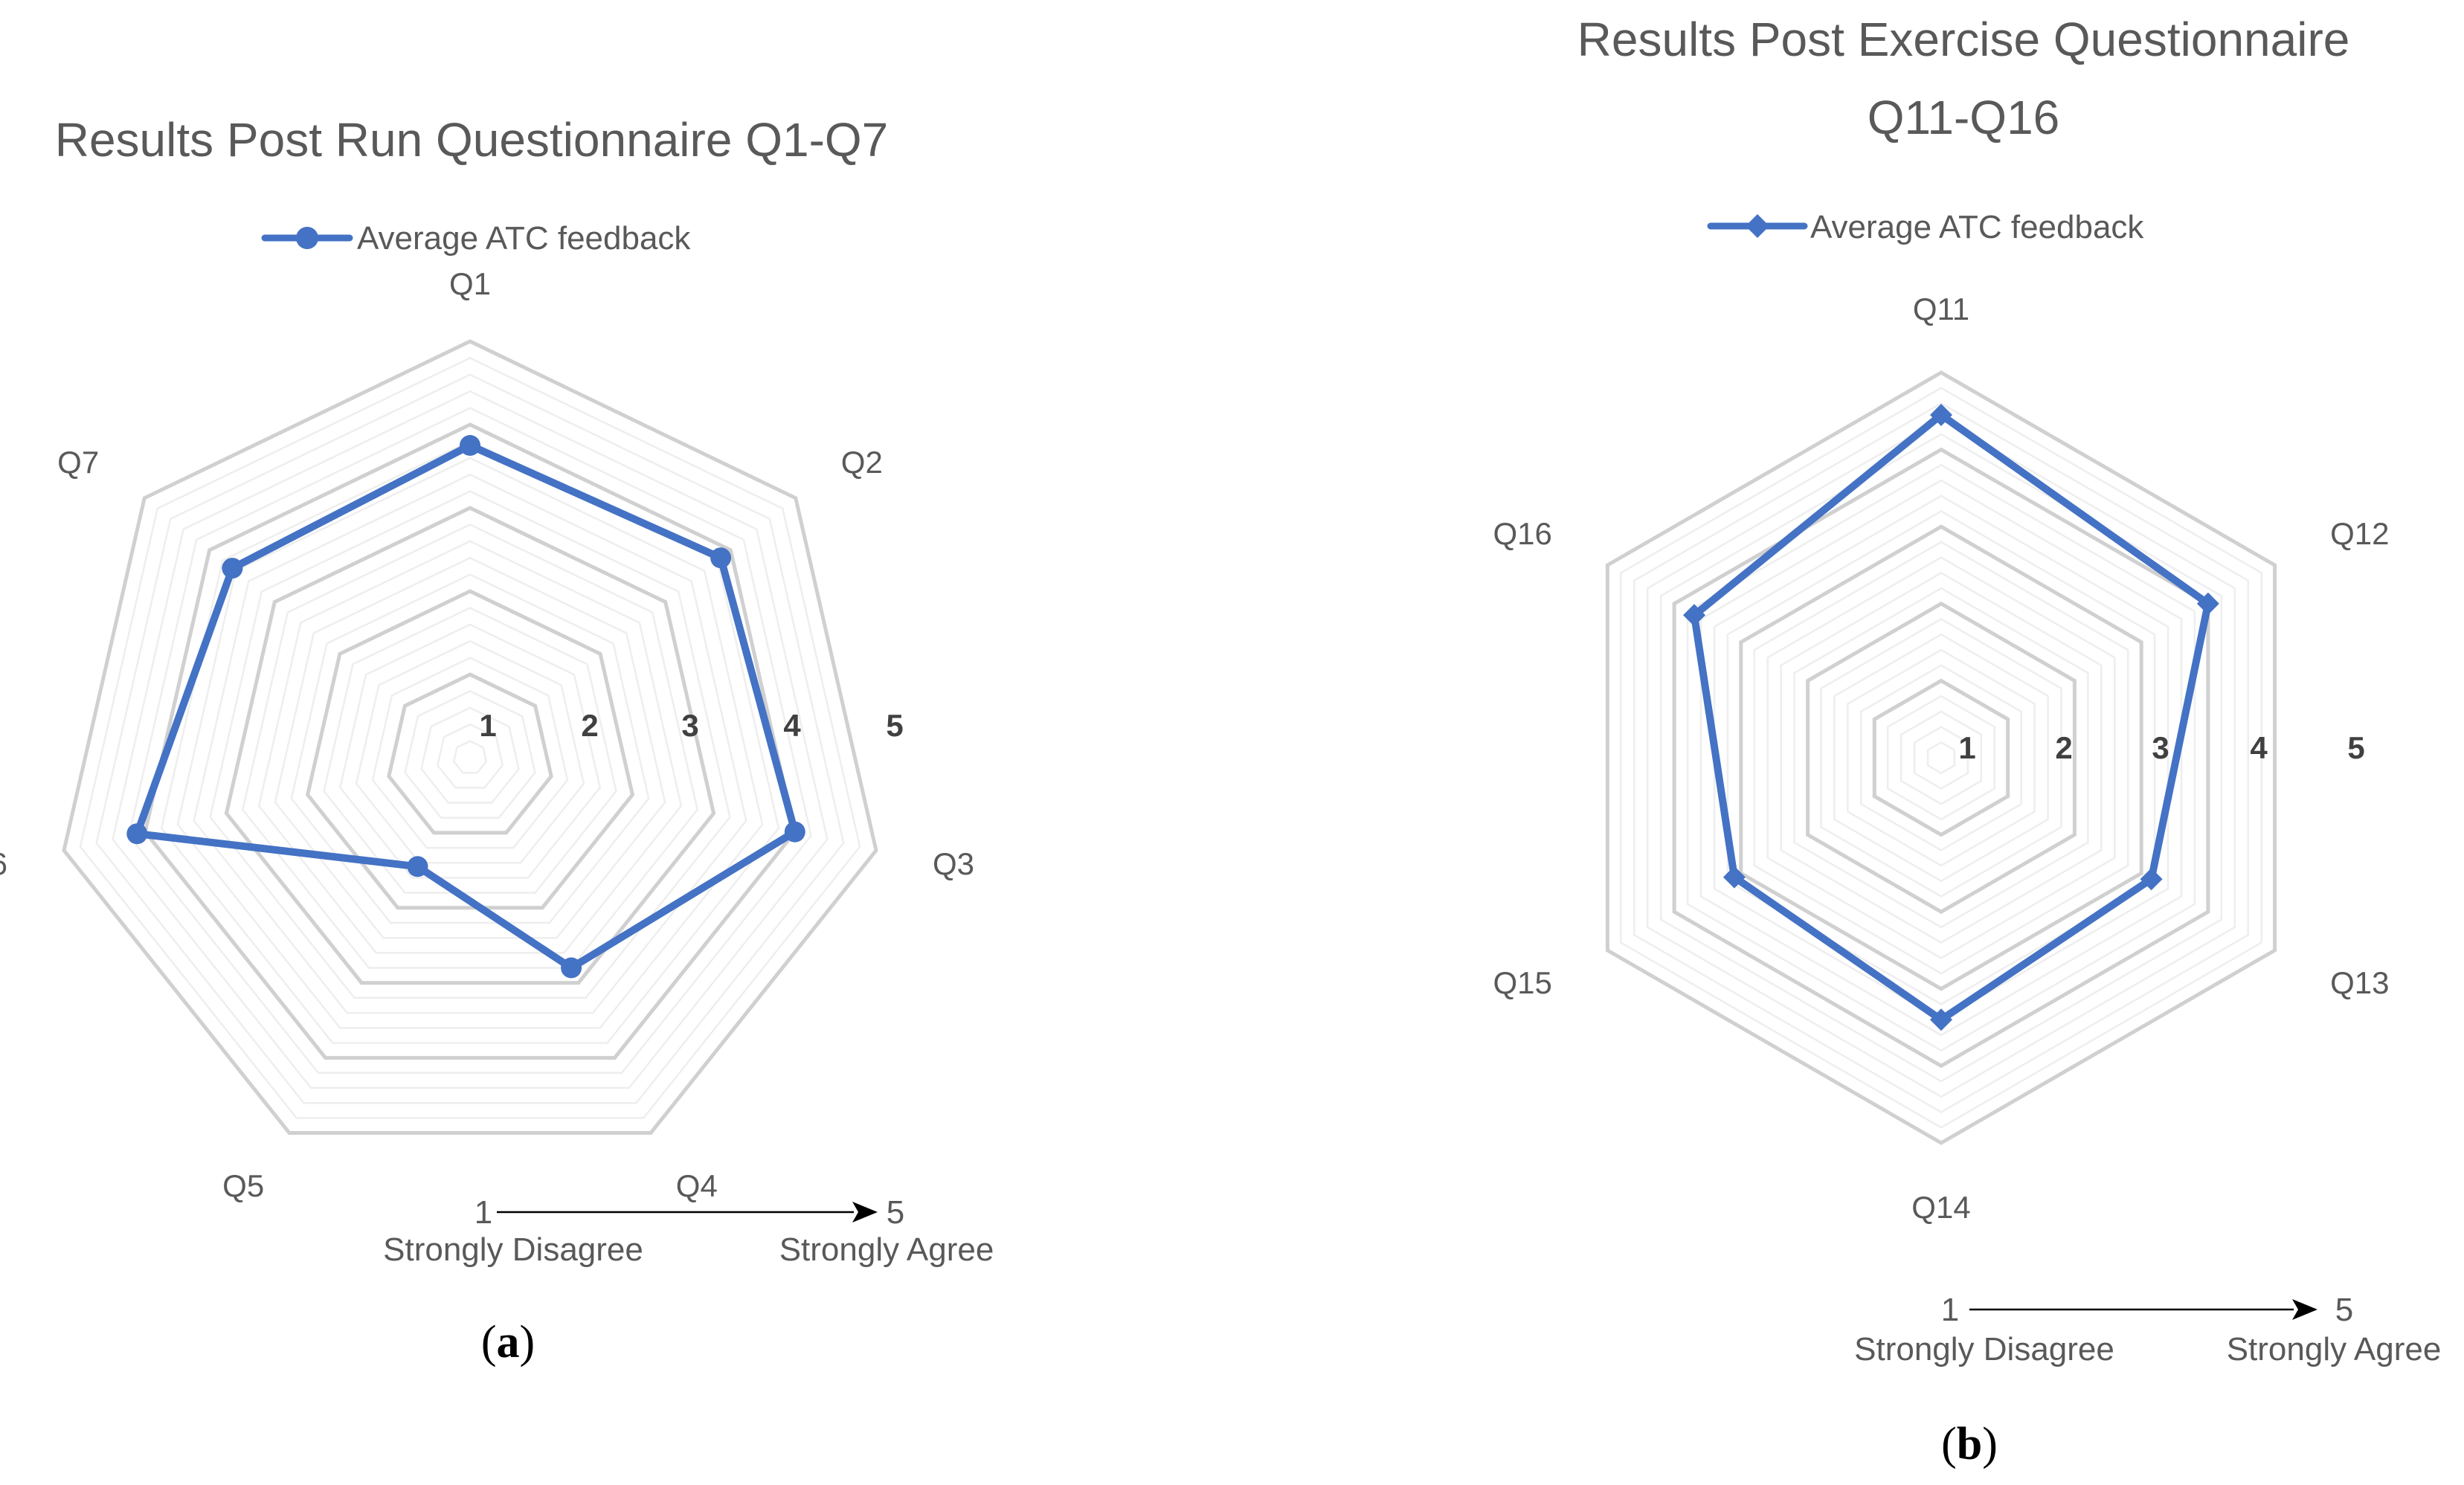 This screenshot has width=2464, height=1485. What do you see at coordinates (1950, 1310) in the screenshot?
I see `chart-b-scale-low-value: 1` at bounding box center [1950, 1310].